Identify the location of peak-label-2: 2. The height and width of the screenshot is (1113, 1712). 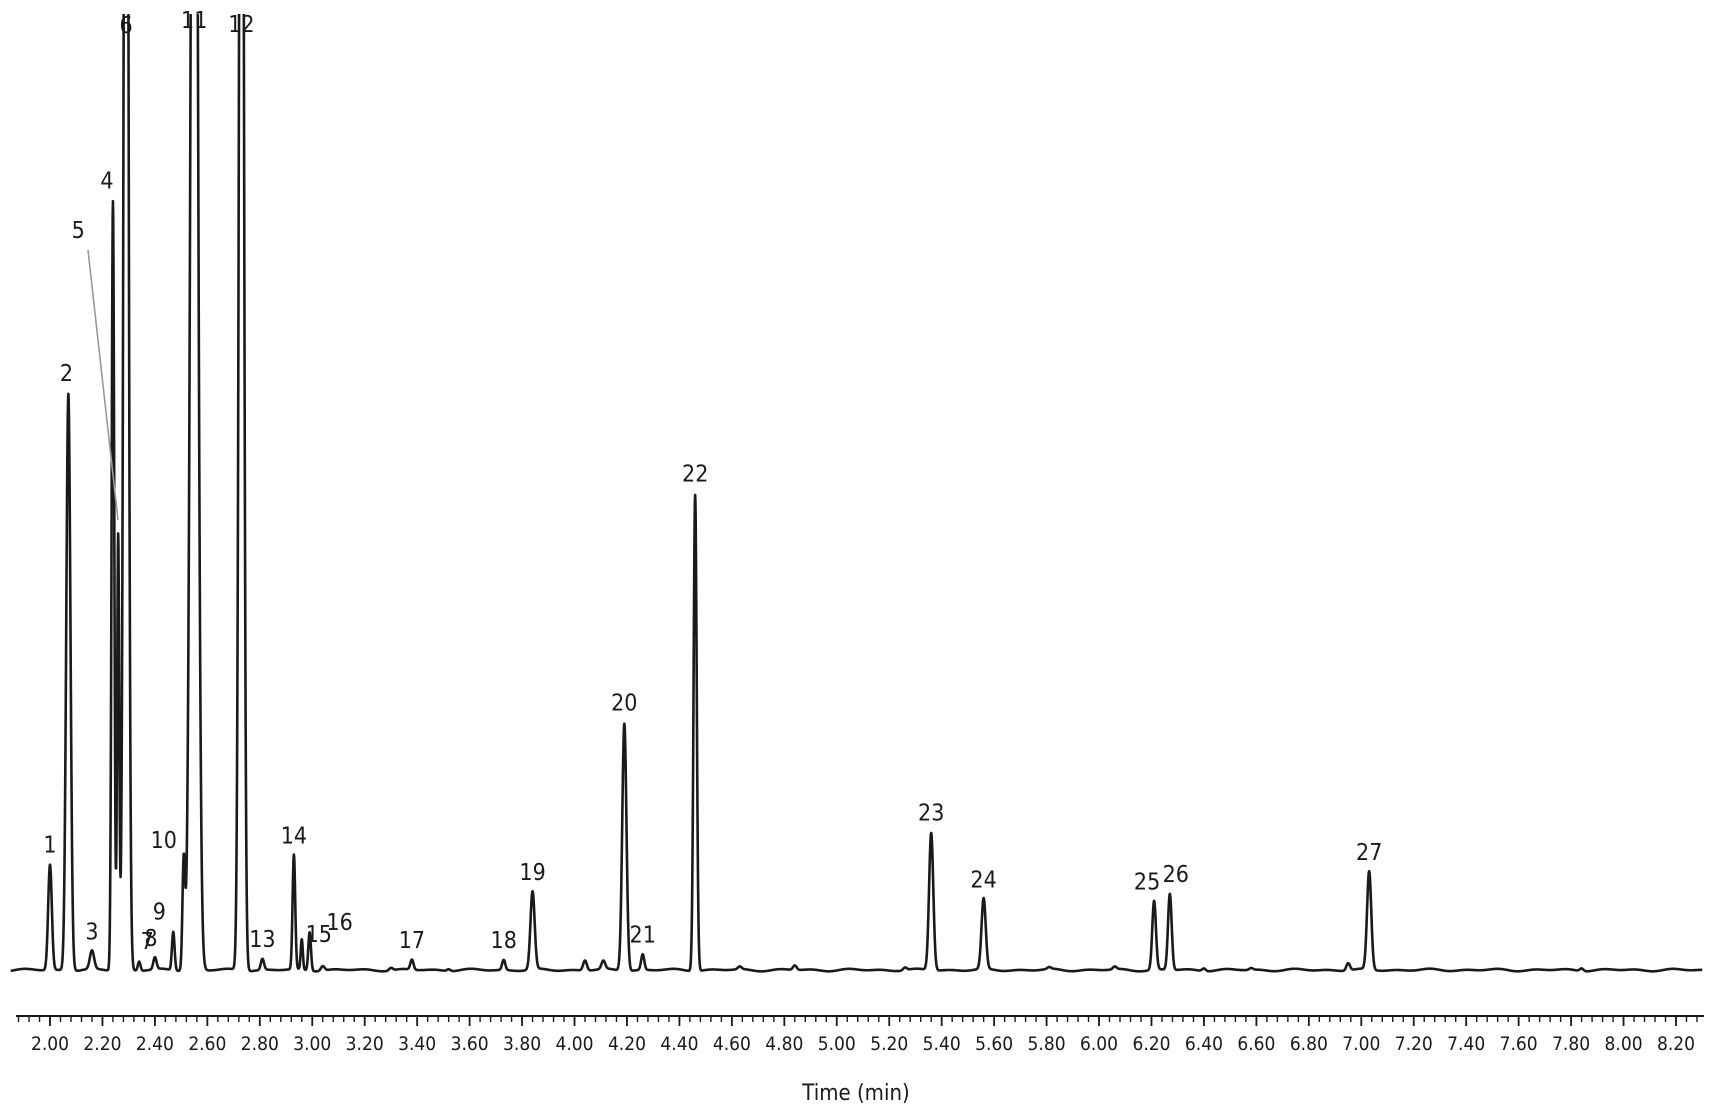
(66, 374).